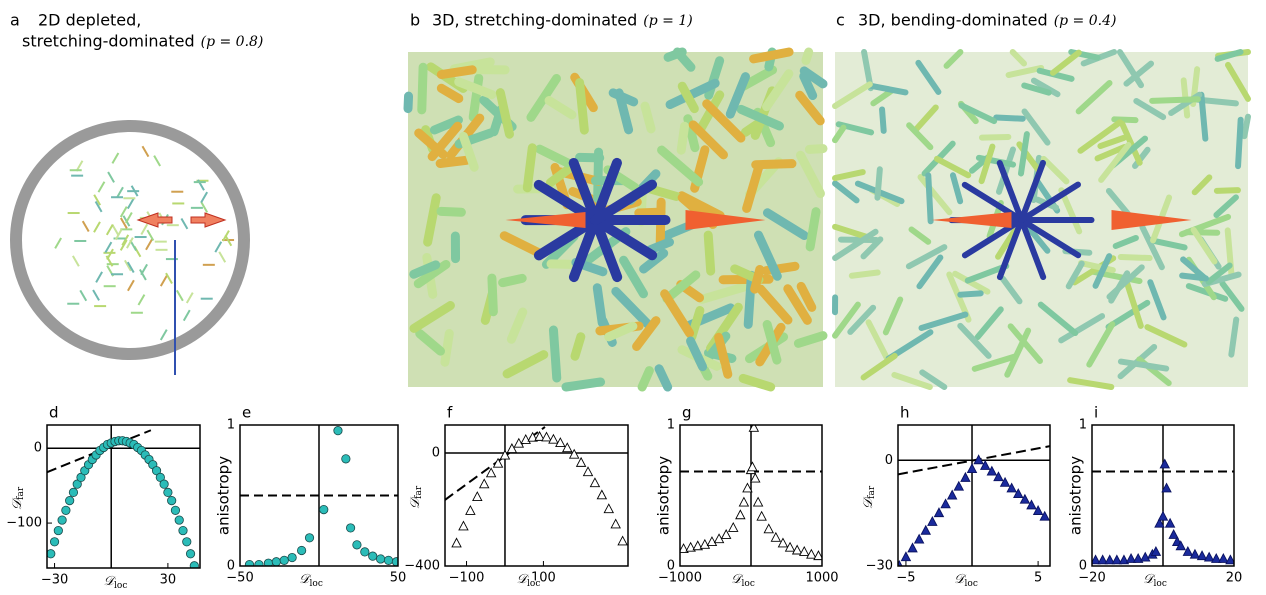  Describe the element at coordinates (24, 523) in the screenshot. I see `y-tick-label: −100` at that location.